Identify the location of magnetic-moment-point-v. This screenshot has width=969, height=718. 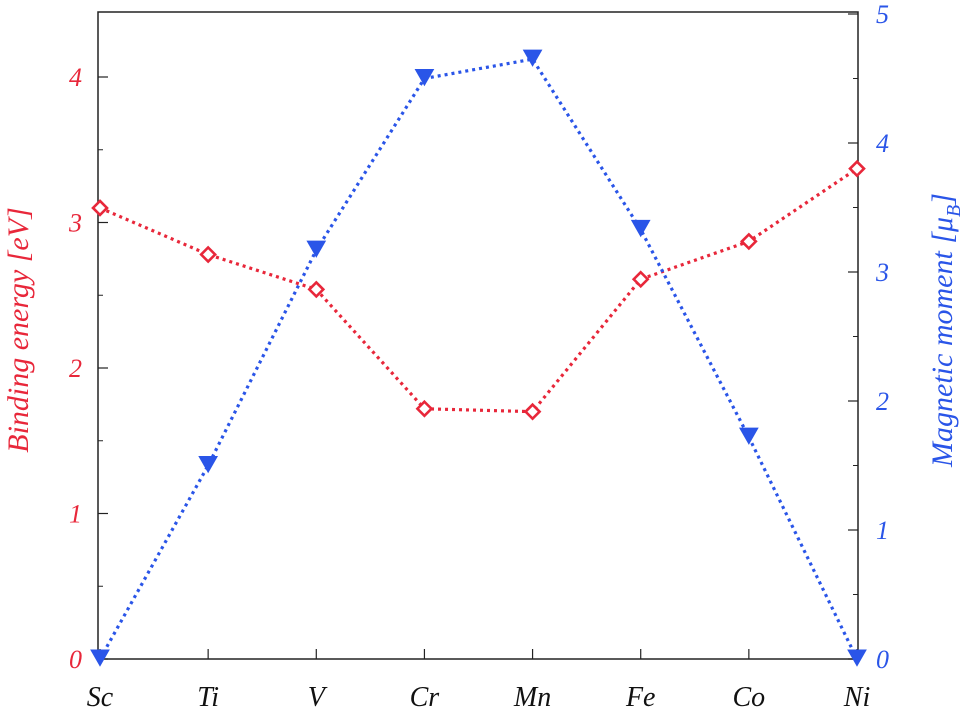
(316, 249).